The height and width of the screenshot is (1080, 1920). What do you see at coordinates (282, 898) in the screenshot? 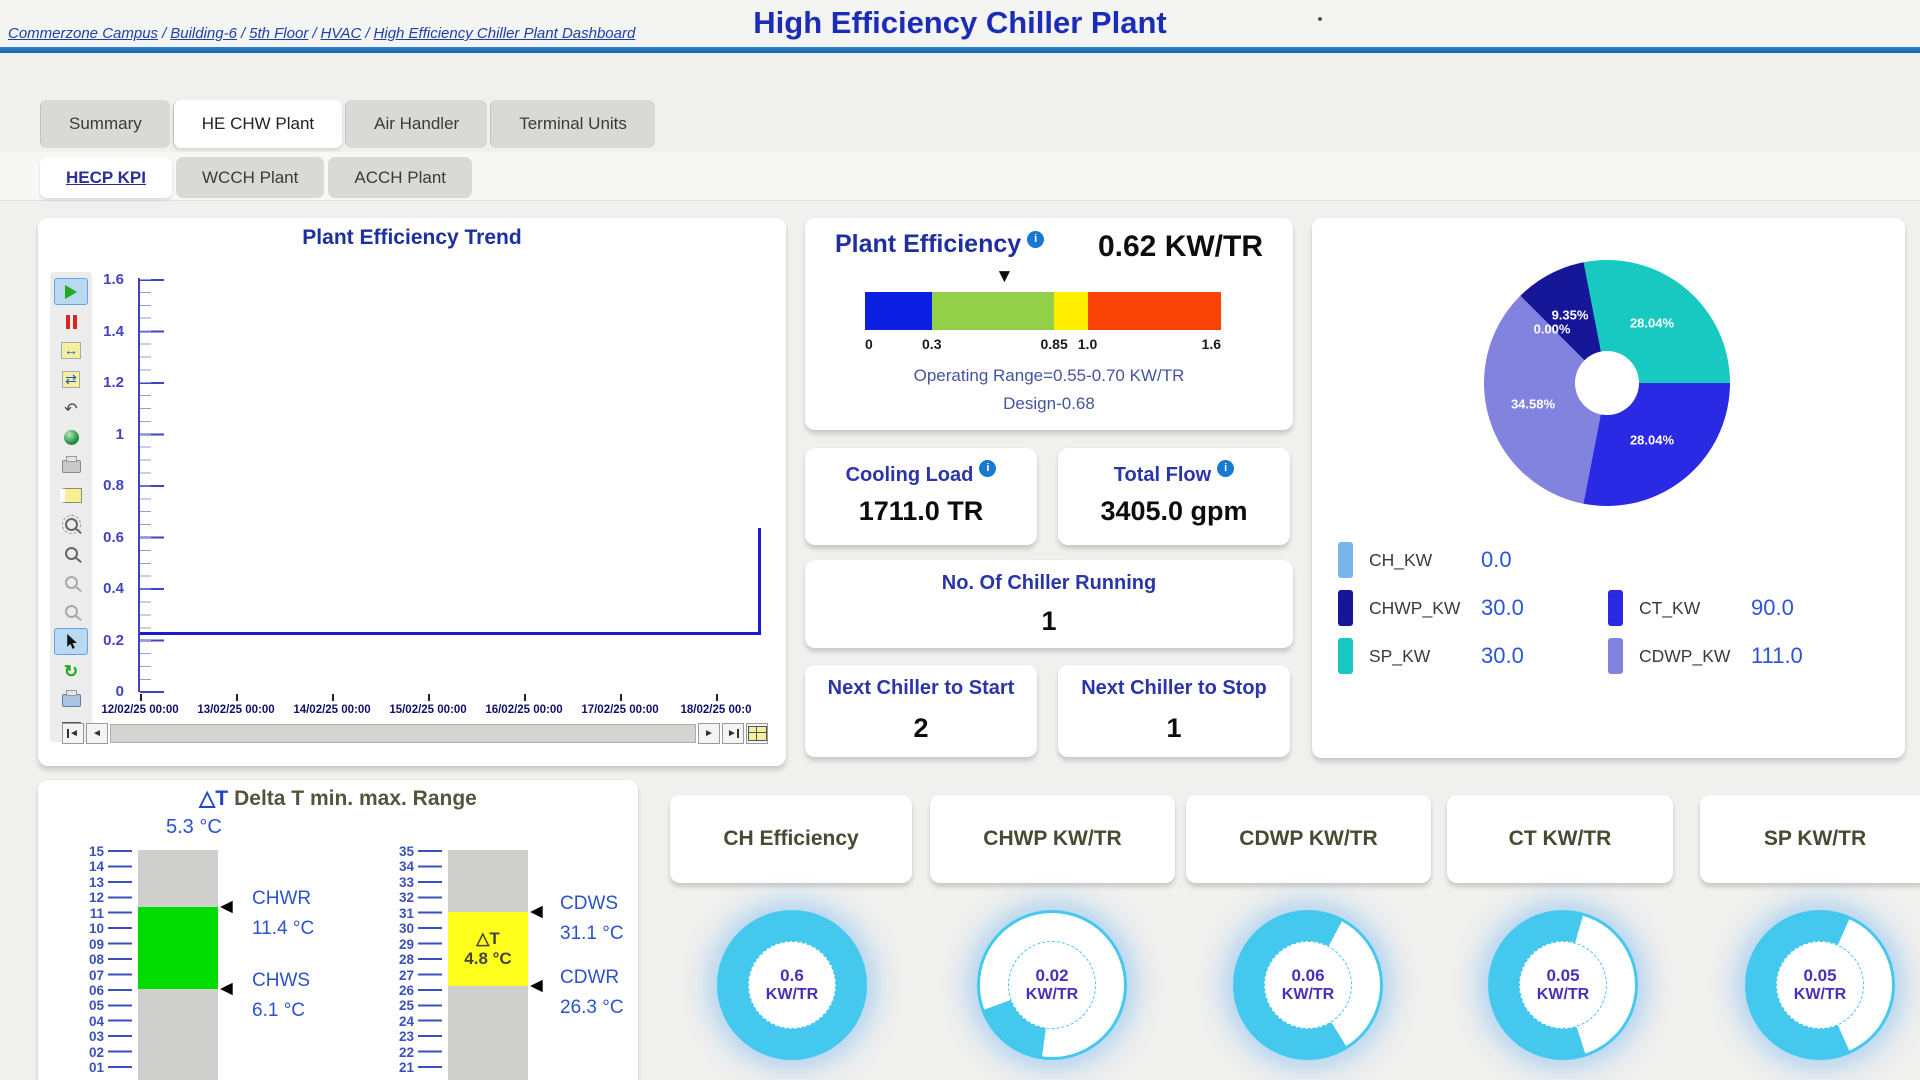
I see `chwr-label: CHWR` at bounding box center [282, 898].